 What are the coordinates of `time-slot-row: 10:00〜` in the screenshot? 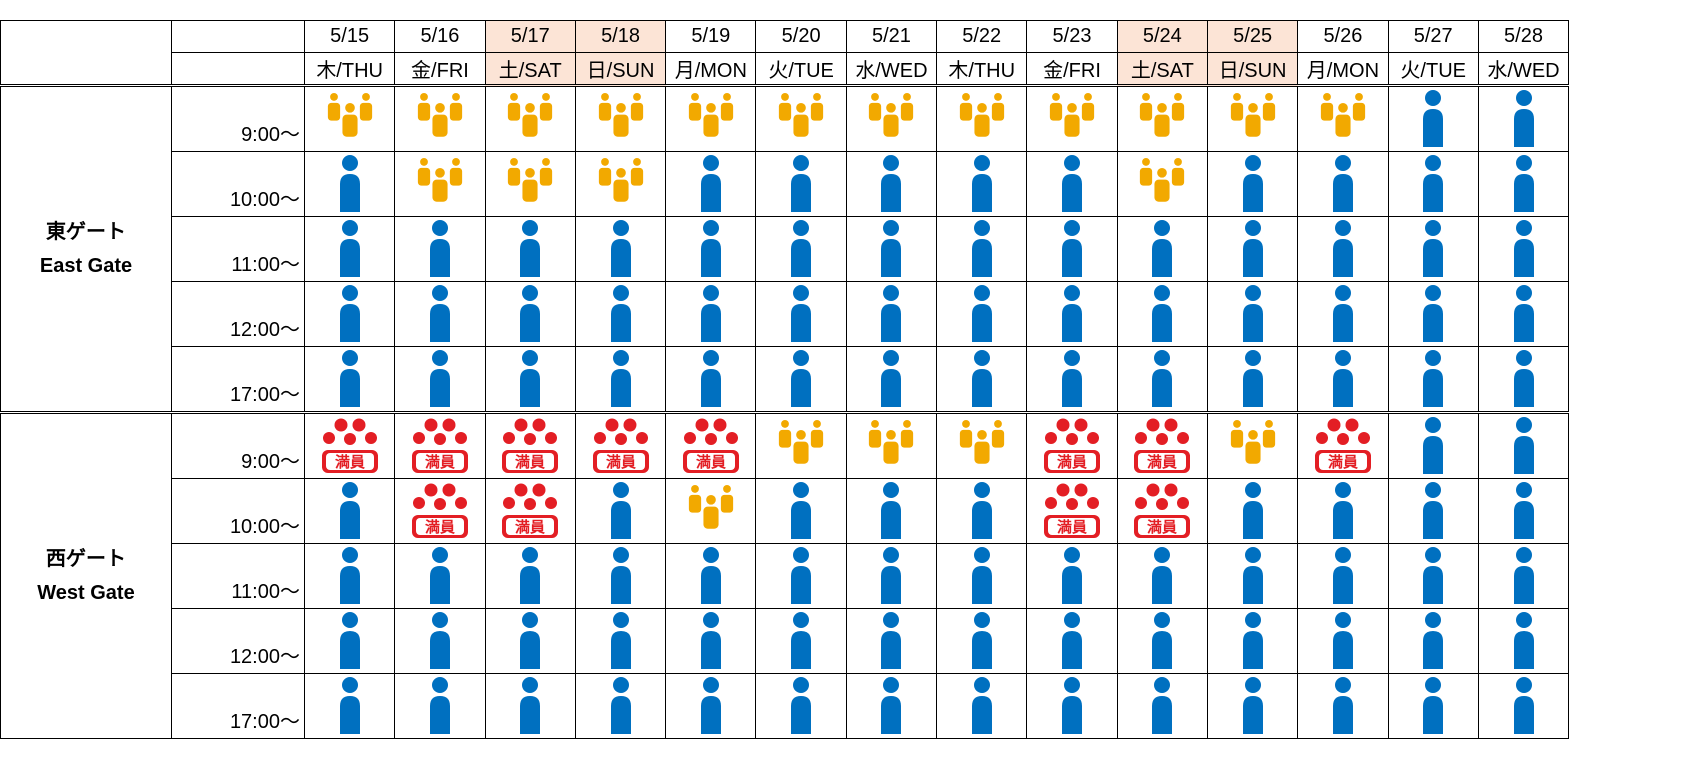 It's located at (785, 184).